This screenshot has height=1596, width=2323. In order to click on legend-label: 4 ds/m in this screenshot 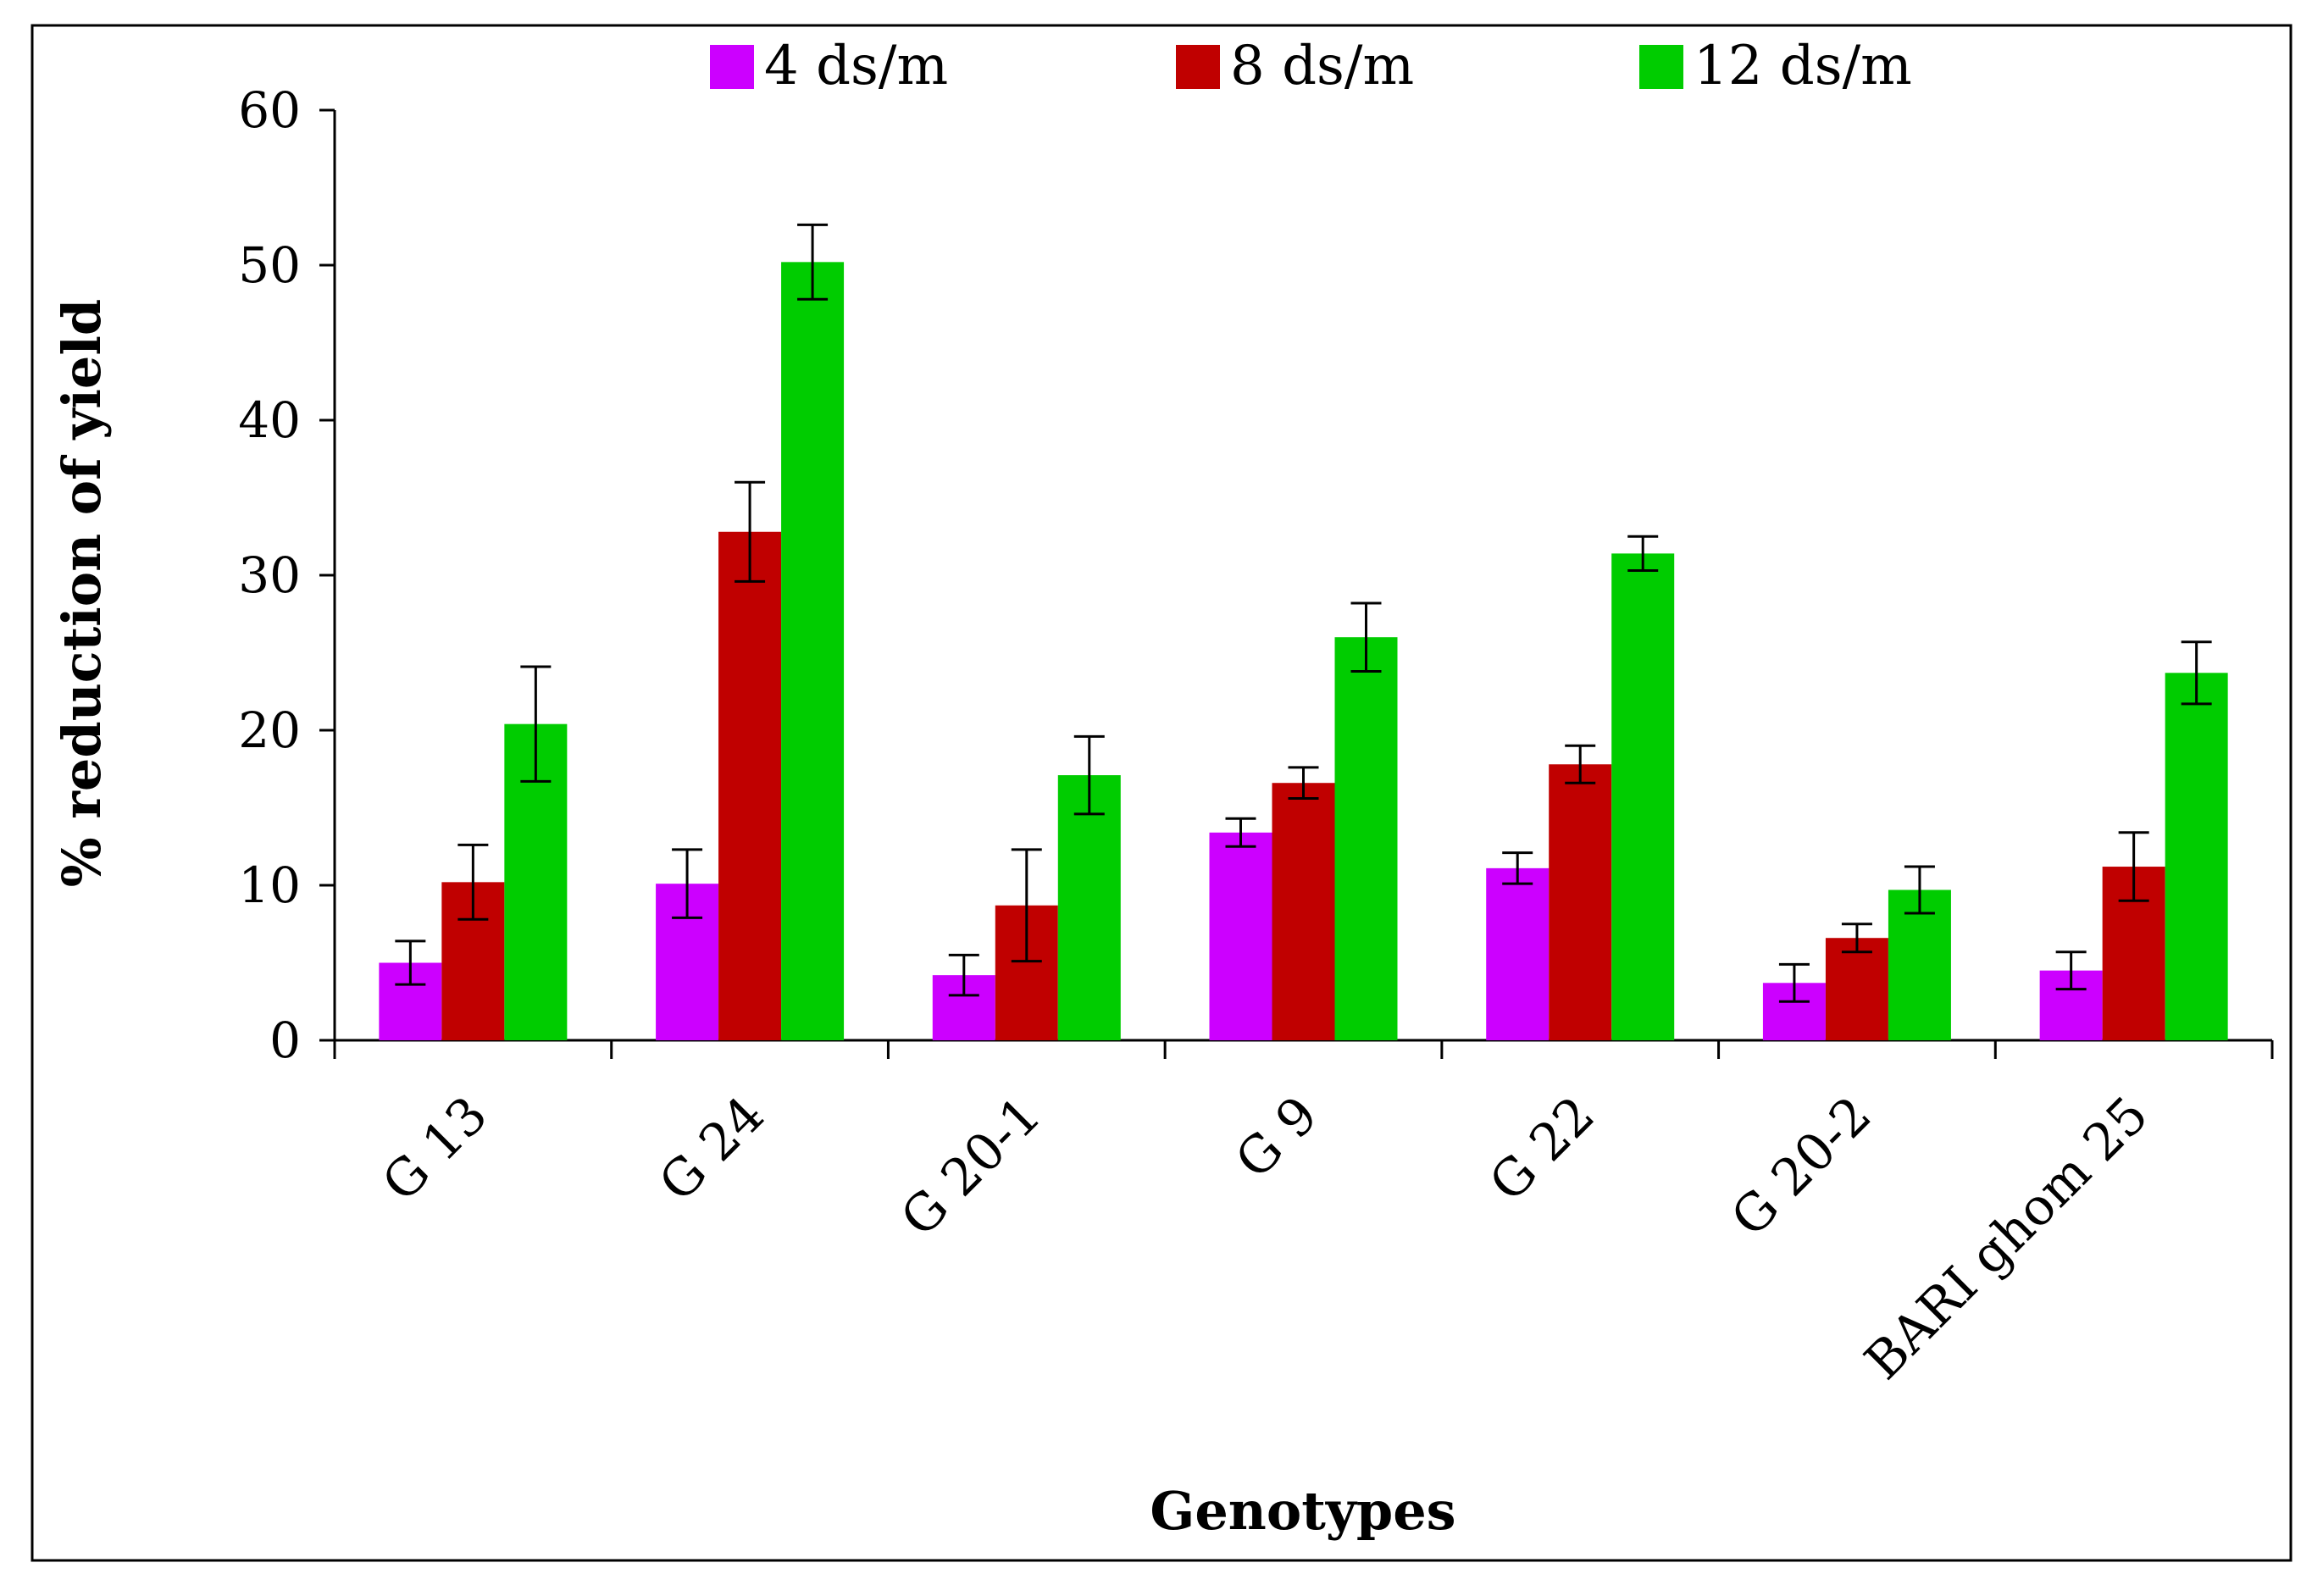, I will do `click(856, 66)`.